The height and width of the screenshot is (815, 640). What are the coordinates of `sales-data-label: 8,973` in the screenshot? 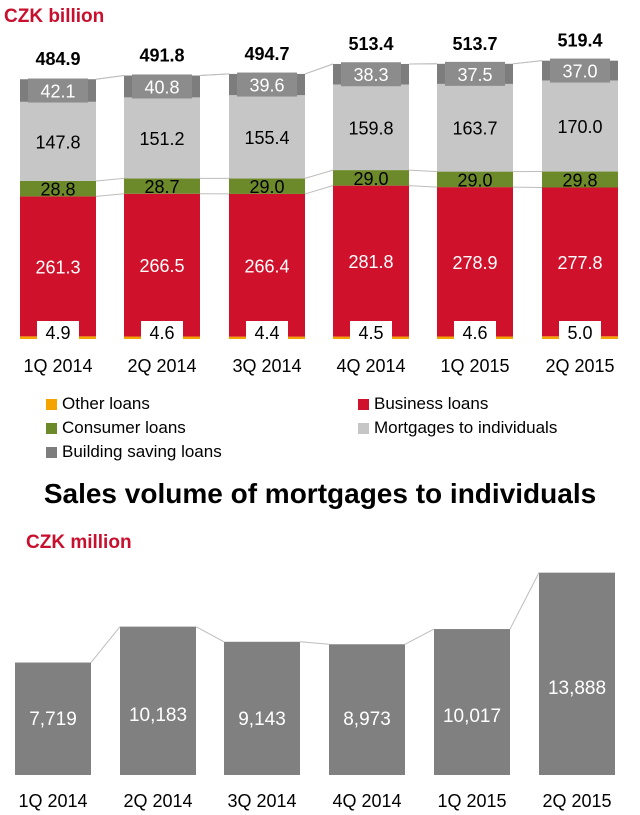 It's located at (367, 719).